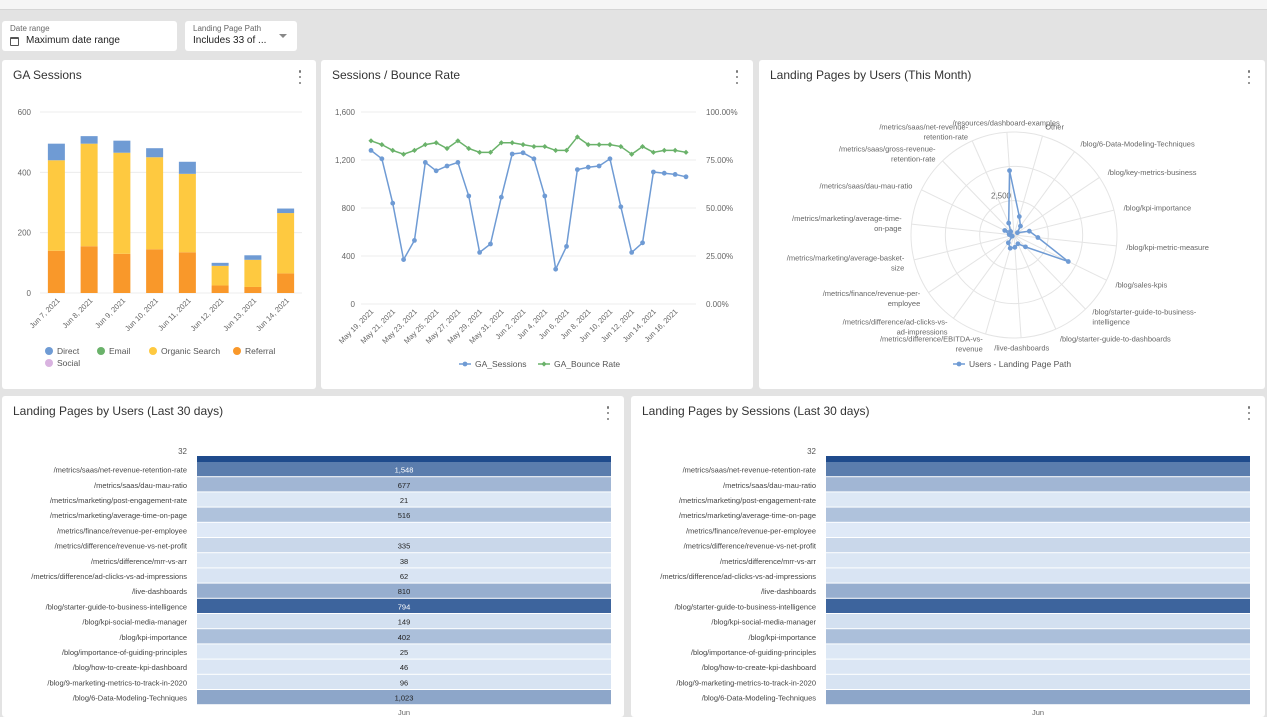 This screenshot has height=717, width=1267. Describe the element at coordinates (345, 160) in the screenshot. I see `y-left-tick-label: 1,200` at that location.